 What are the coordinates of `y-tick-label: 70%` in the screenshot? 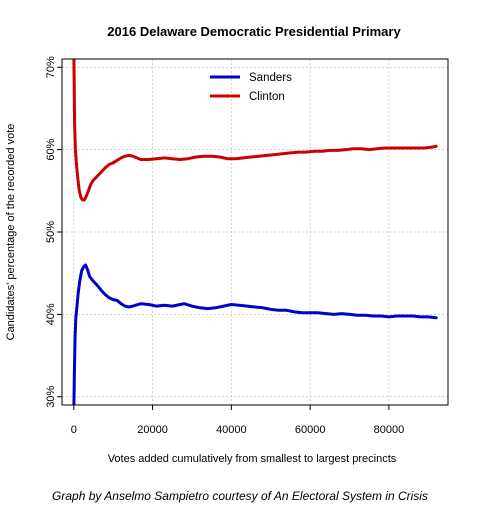 It's located at (51, 67).